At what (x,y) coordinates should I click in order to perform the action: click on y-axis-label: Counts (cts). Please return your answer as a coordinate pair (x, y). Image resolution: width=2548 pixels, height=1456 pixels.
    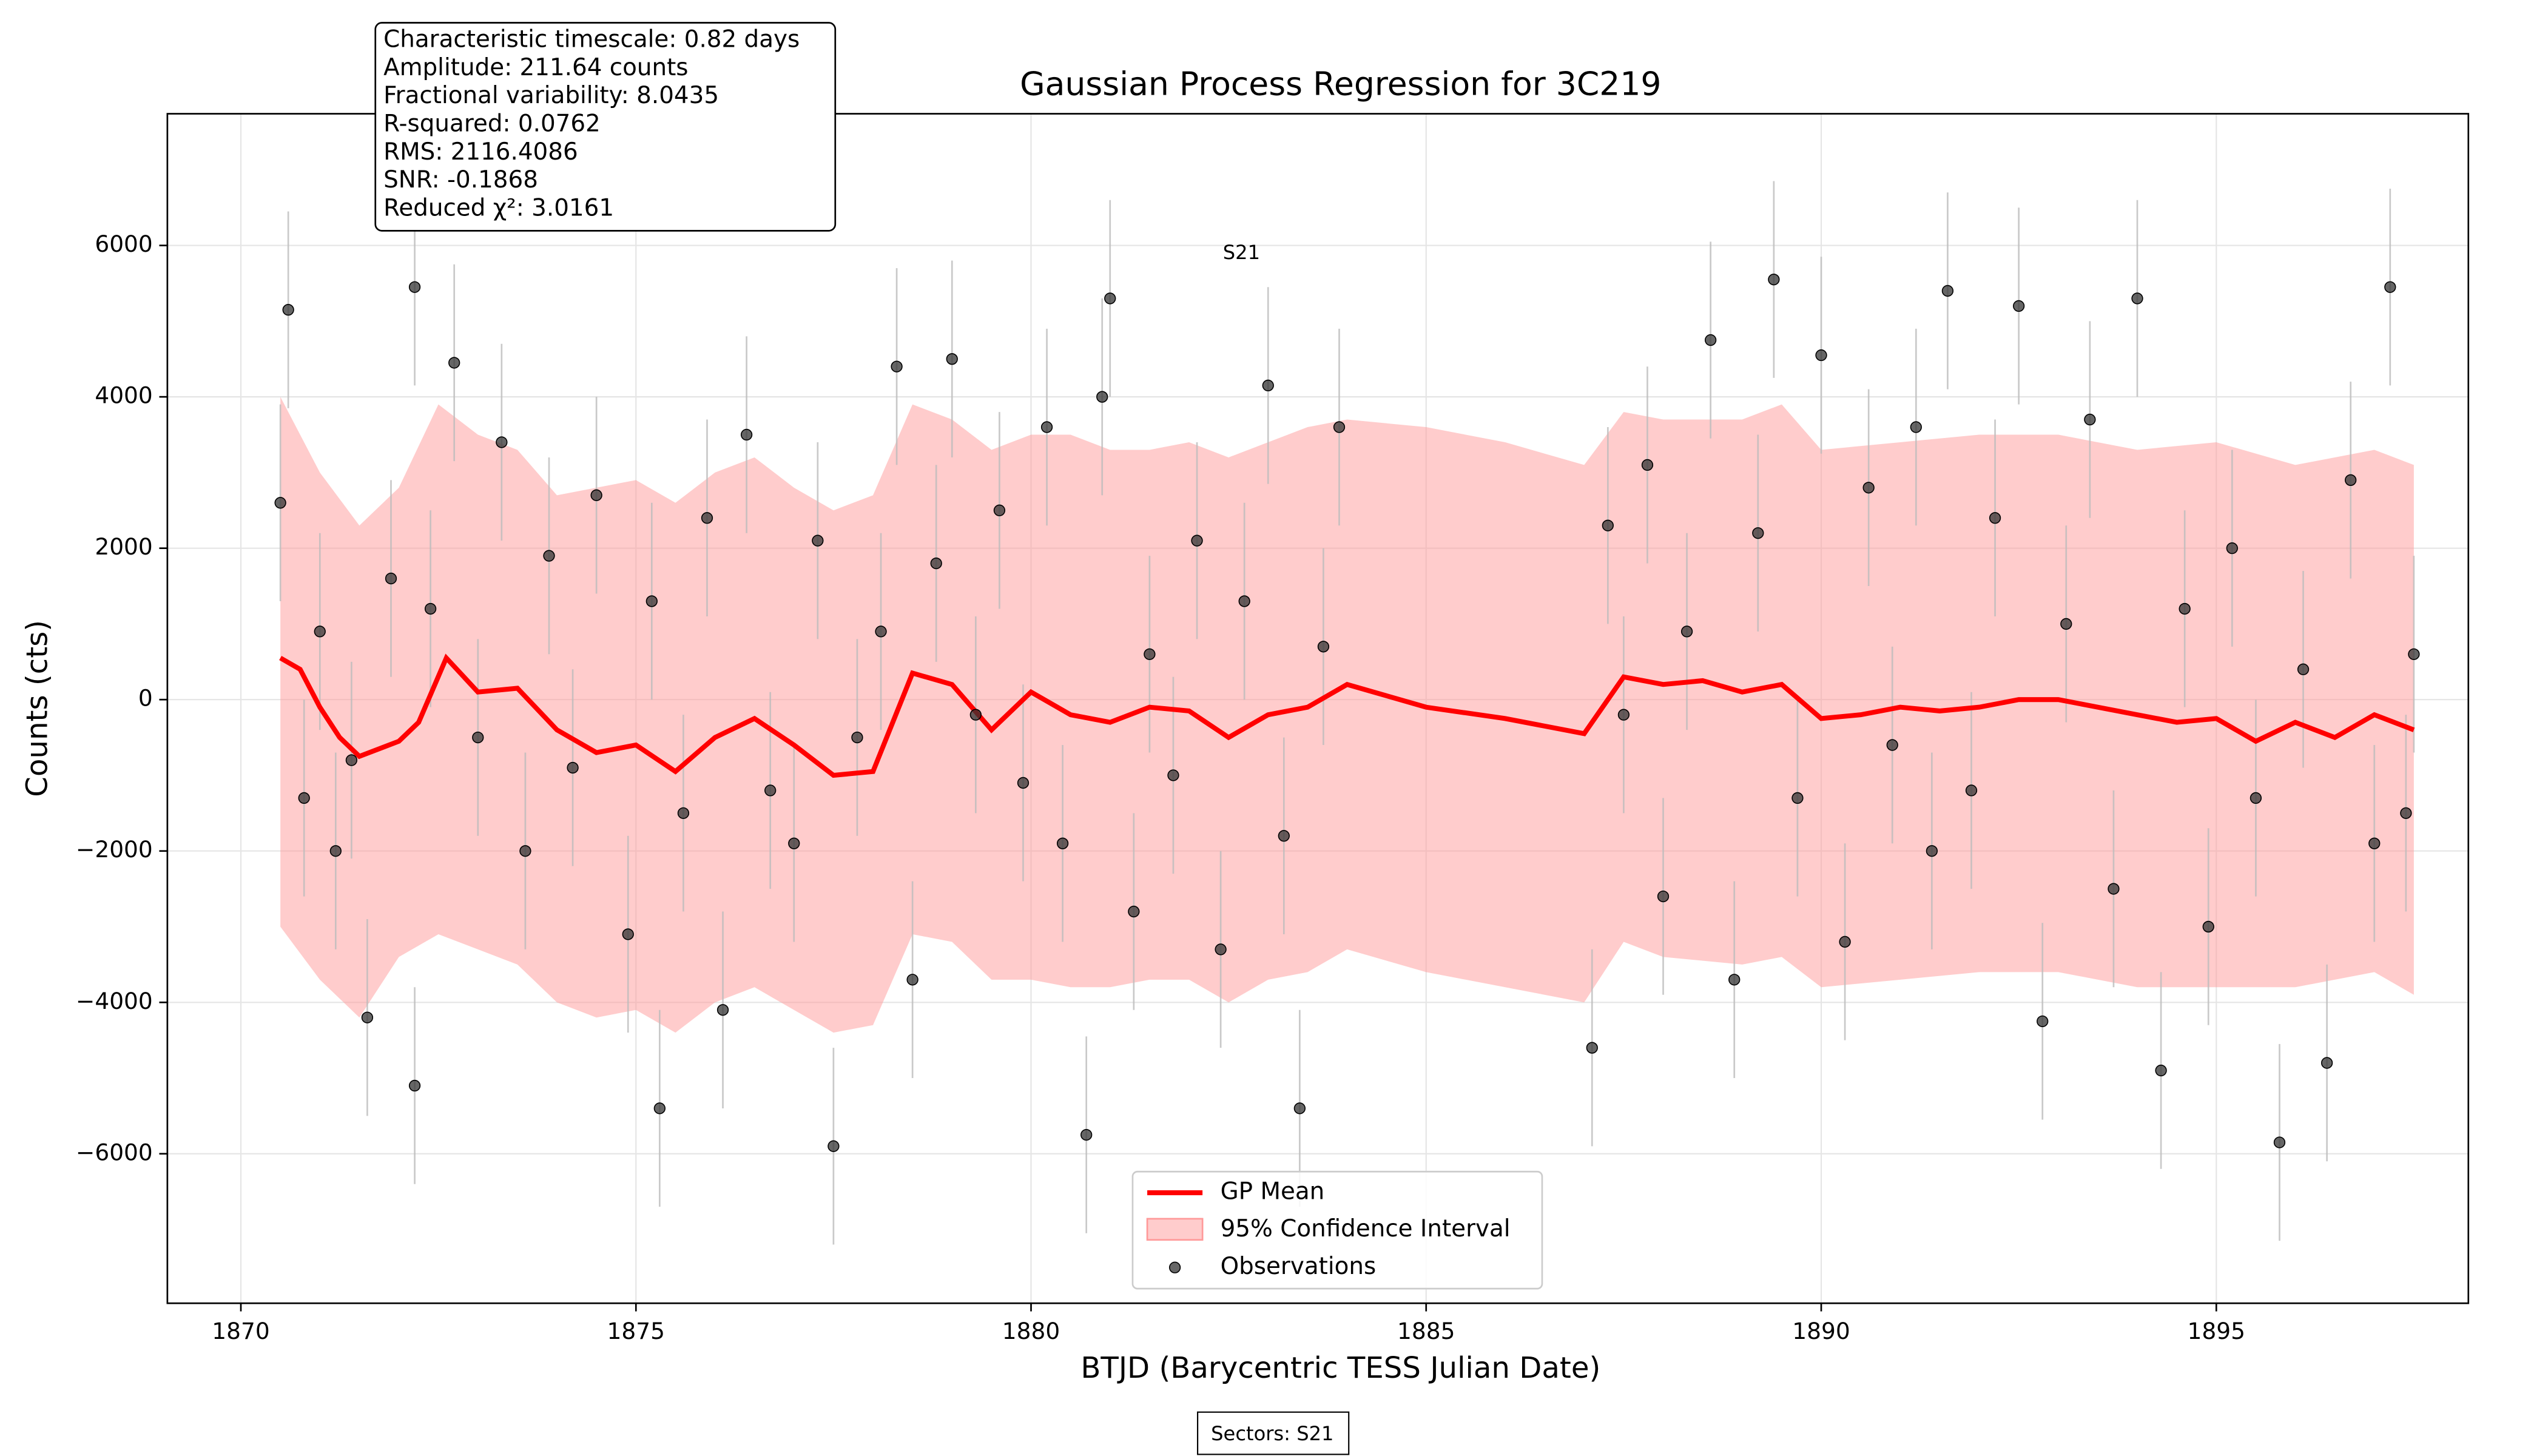
    Looking at the image, I should click on (37, 708).